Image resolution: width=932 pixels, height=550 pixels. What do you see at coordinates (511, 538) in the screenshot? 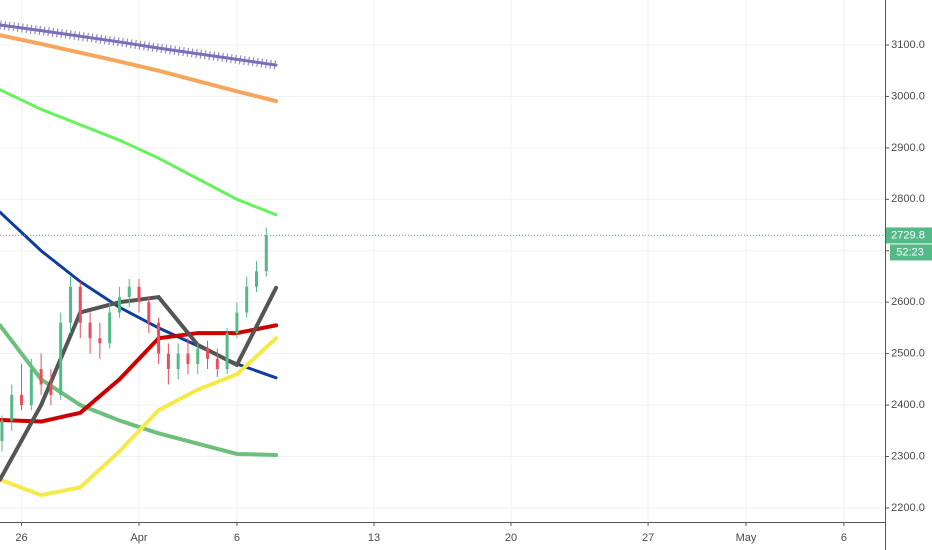
I see `x-tick-label: 20` at bounding box center [511, 538].